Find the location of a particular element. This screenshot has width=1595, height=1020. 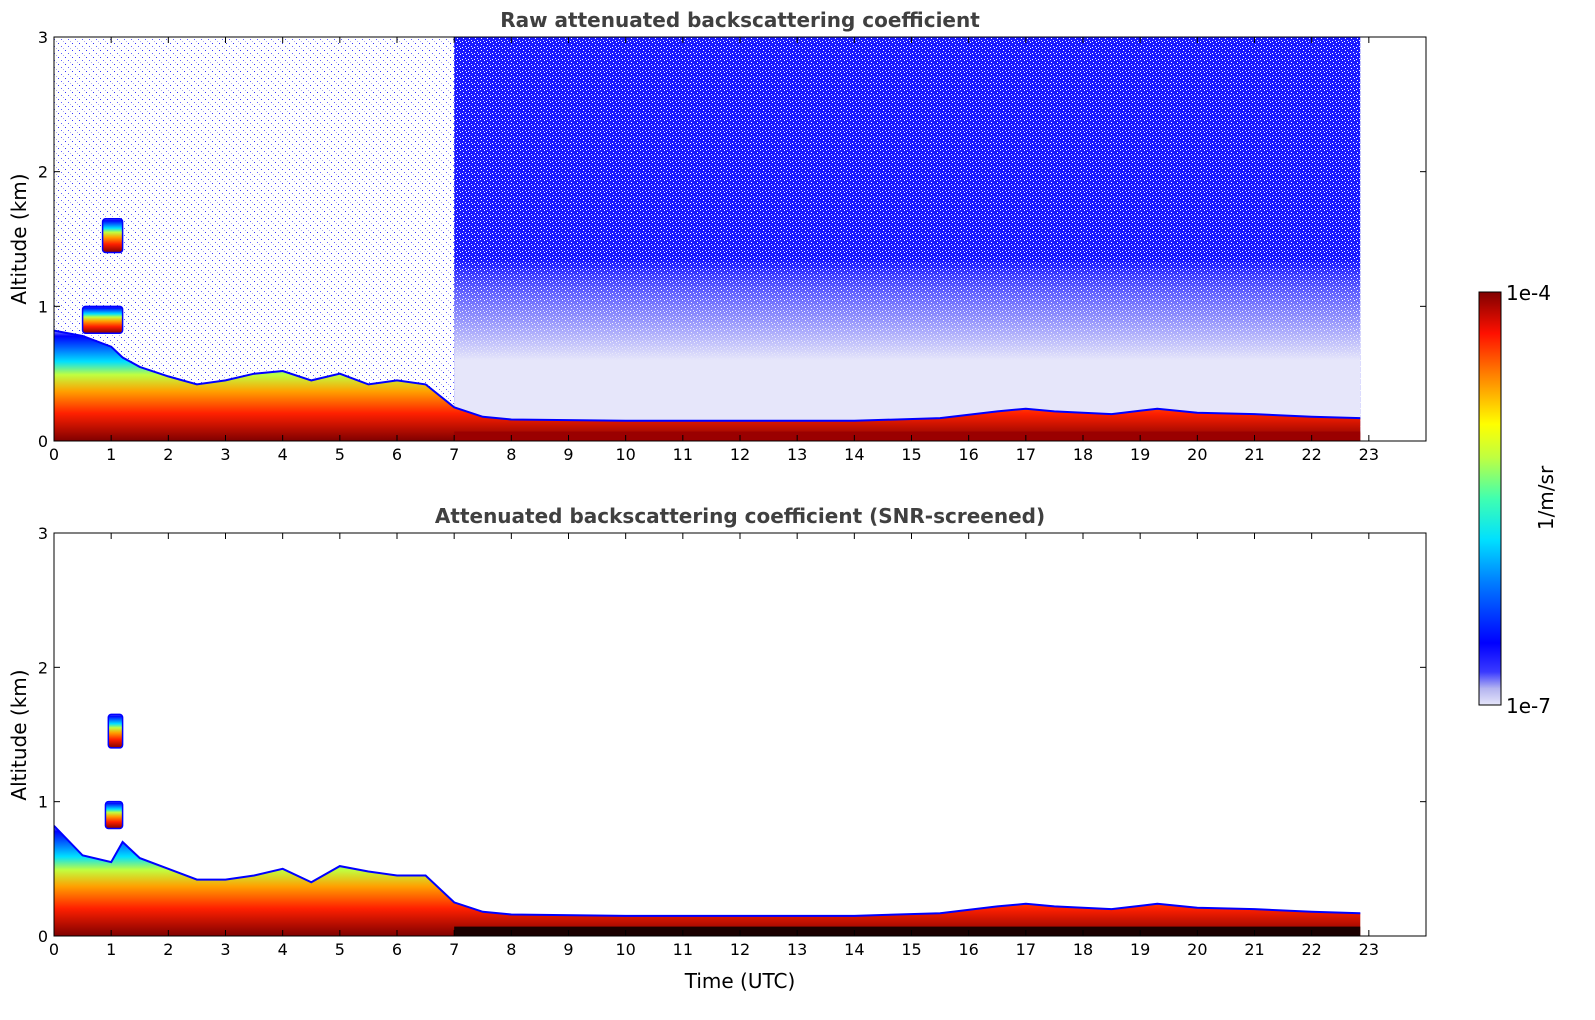

colorbar-max-label: 1e-4 is located at coordinates (1528, 293).